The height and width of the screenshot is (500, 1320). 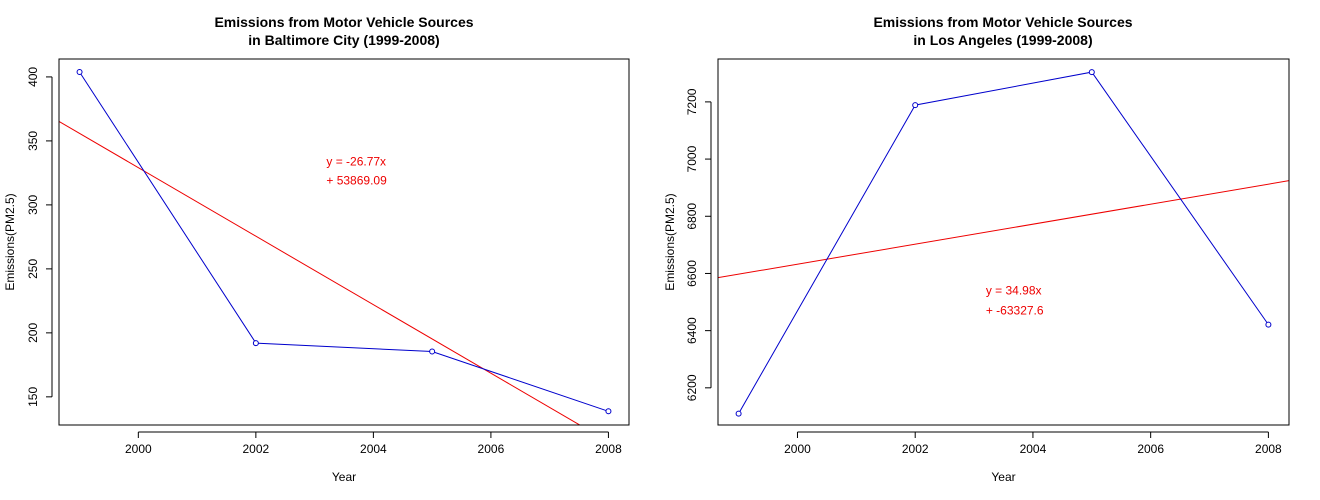 I want to click on y-tick-label: 6400, so click(x=692, y=330).